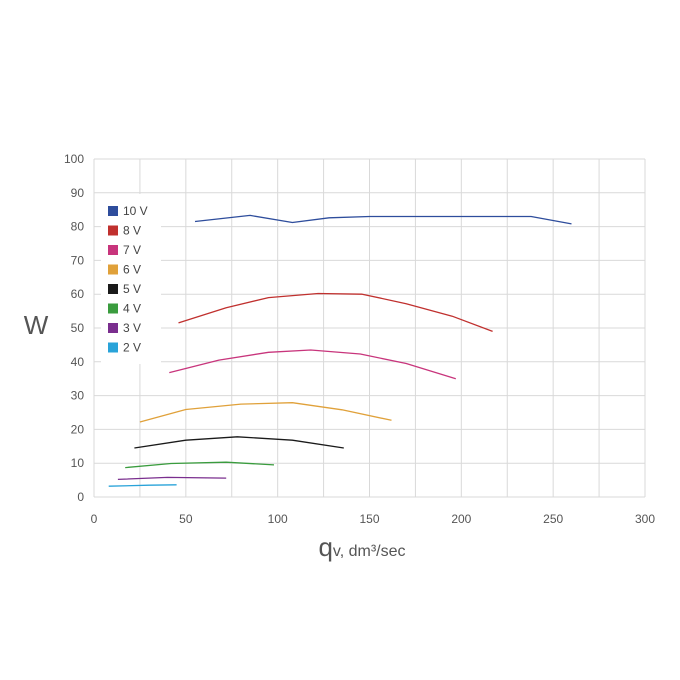 Image resolution: width=680 pixels, height=680 pixels. Describe the element at coordinates (278, 519) in the screenshot. I see `x-tick-label: 100` at that location.